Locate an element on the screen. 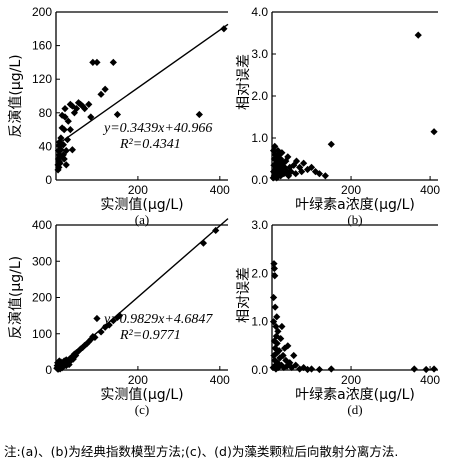  y-tick-label: 1.0 is located at coordinates (259, 322).